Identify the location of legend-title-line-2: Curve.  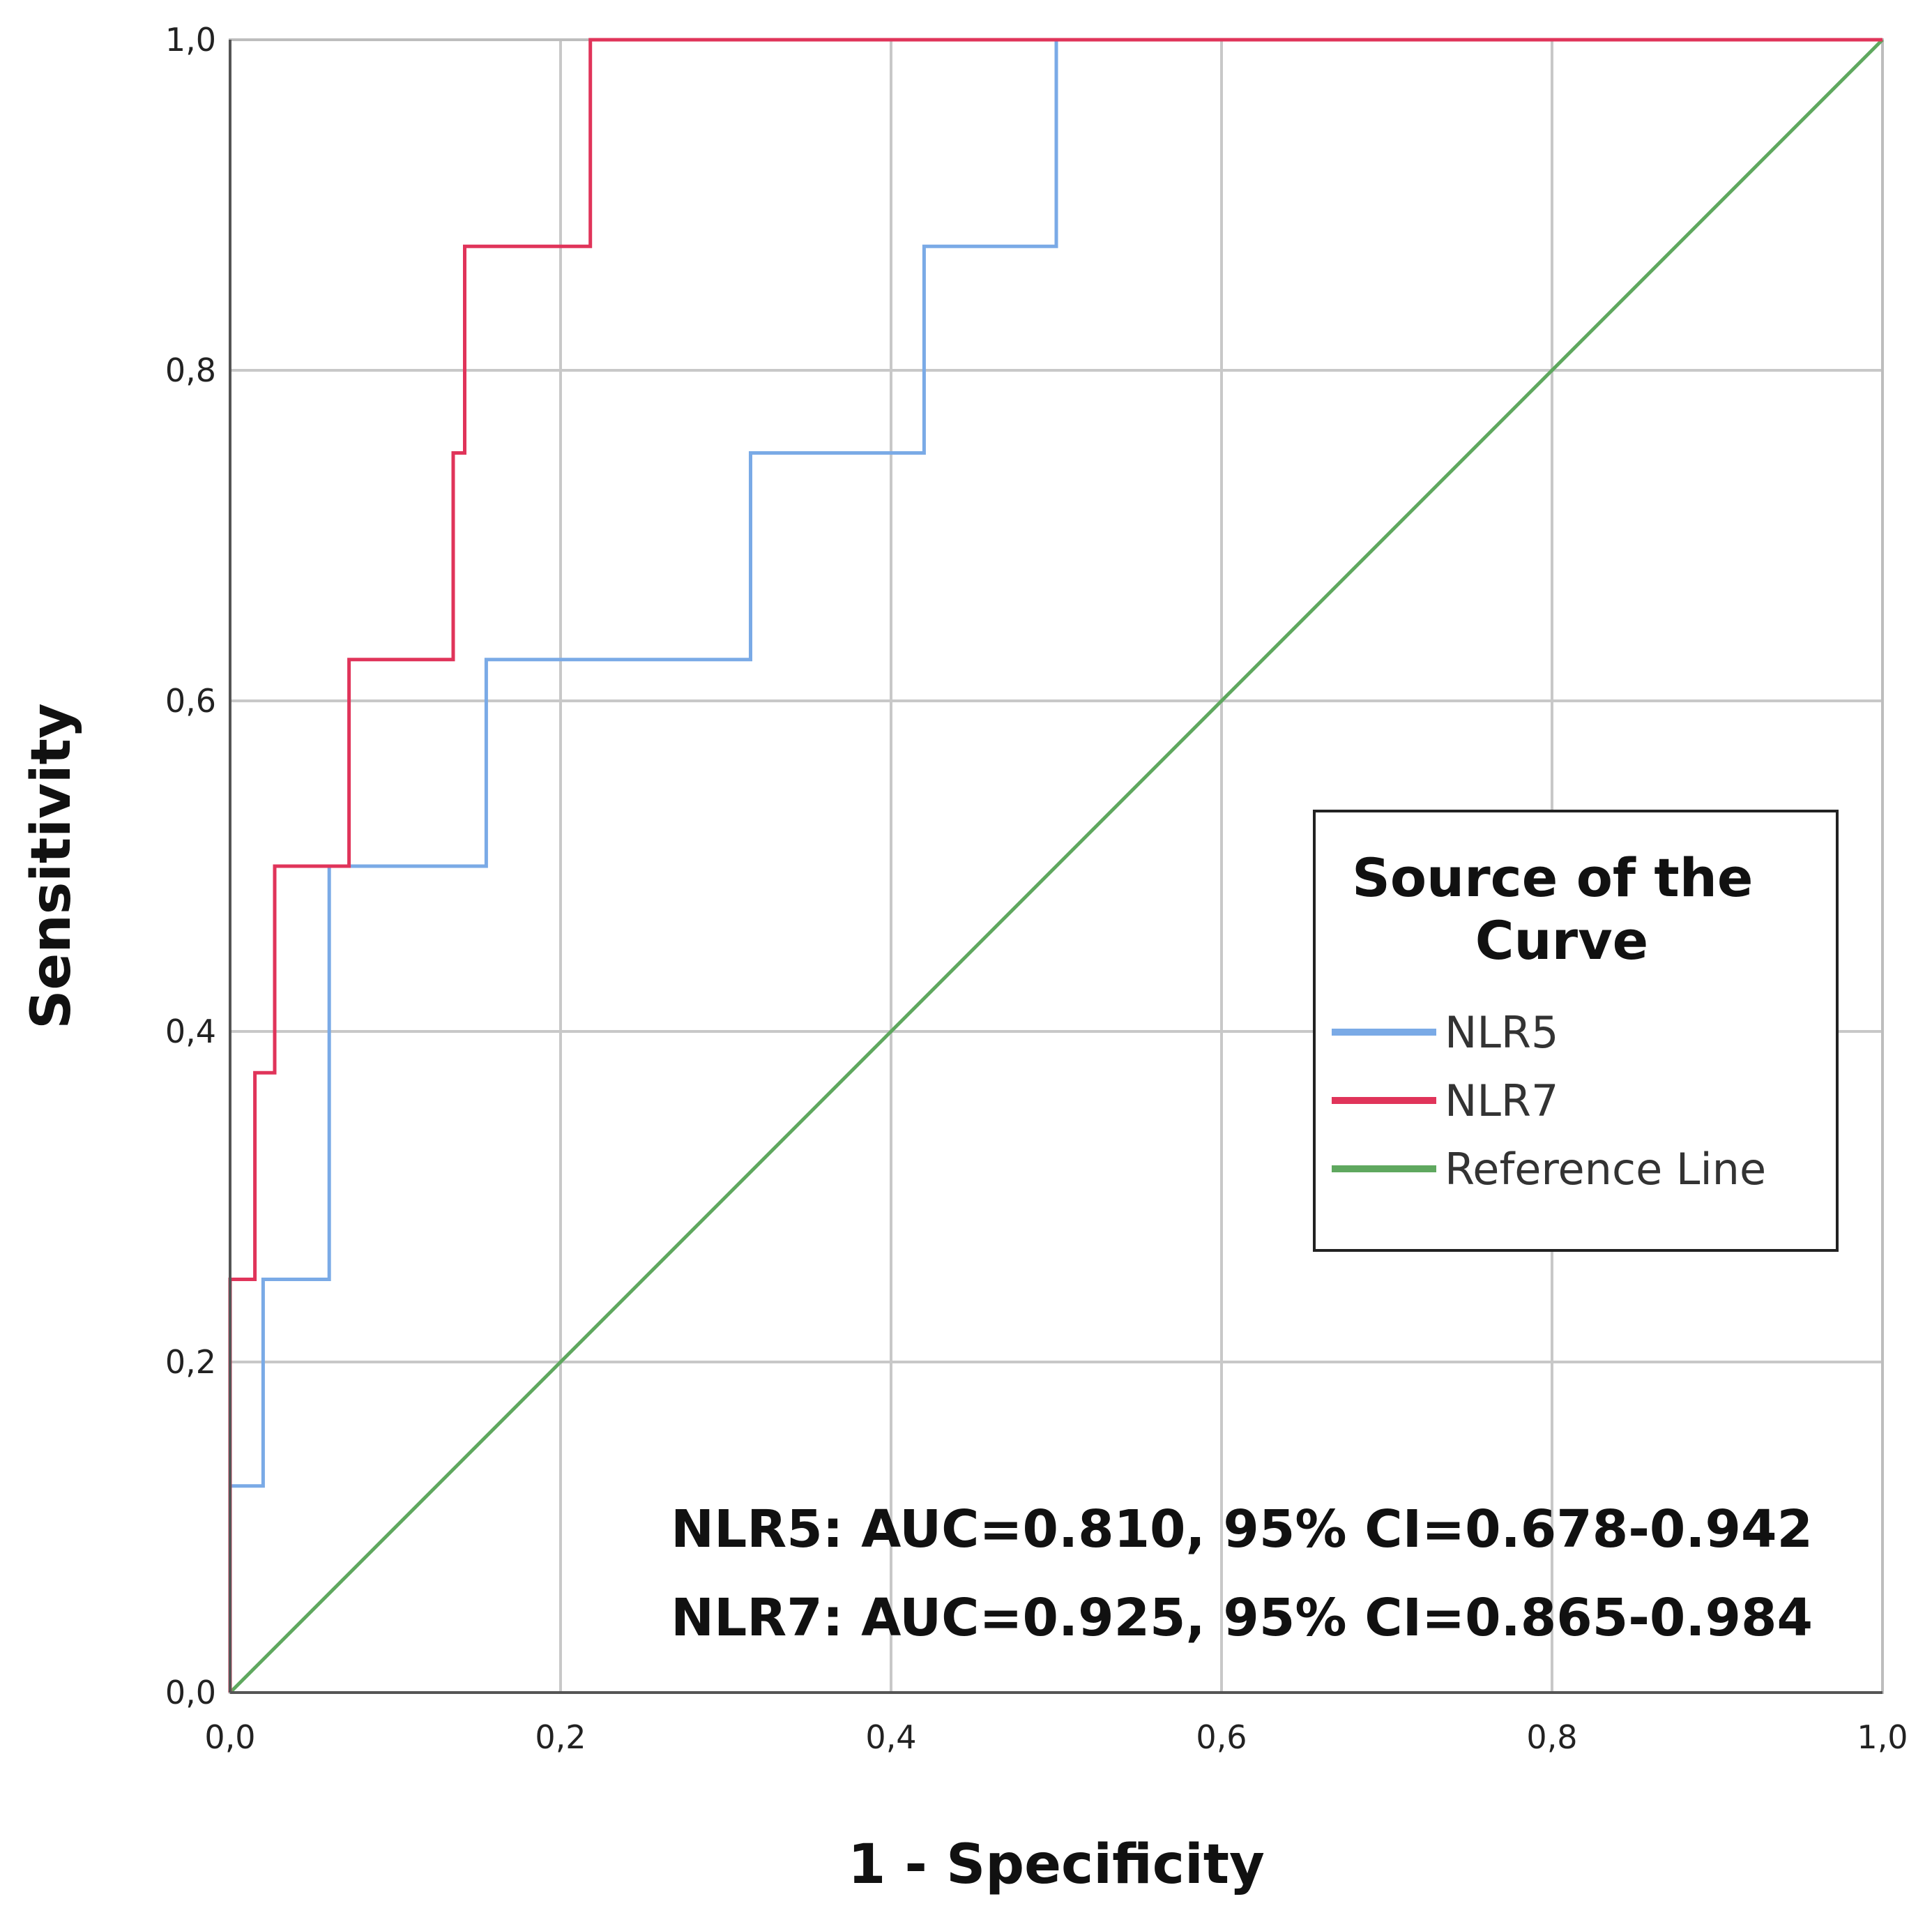
(1561, 940).